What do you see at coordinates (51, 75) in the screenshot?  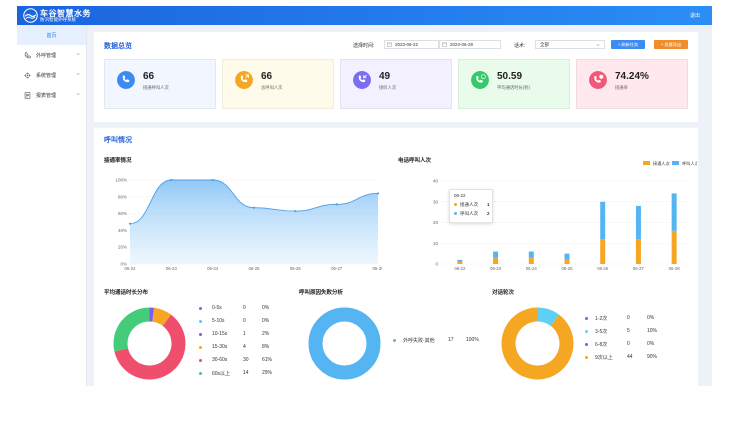 I see `sidebar-item-system-management: 系统管理` at bounding box center [51, 75].